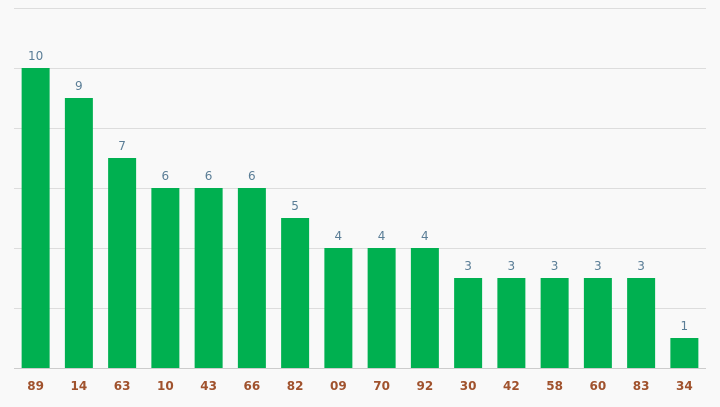 This screenshot has height=407, width=720. What do you see at coordinates (295, 386) in the screenshot?
I see `category-label: 82` at bounding box center [295, 386].